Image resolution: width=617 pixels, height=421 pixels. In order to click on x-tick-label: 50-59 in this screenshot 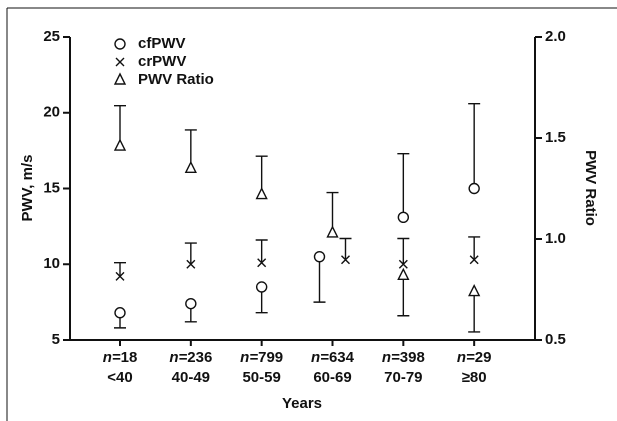, I will do `click(261, 377)`.